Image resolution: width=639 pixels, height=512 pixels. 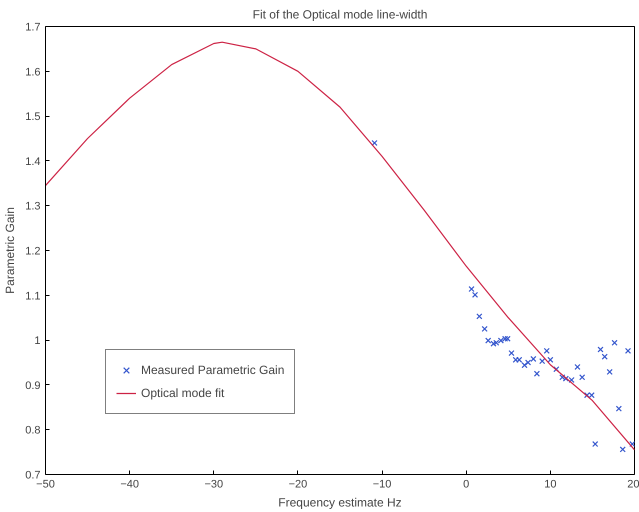 I want to click on legend-label: Optical mode fit, so click(x=182, y=393).